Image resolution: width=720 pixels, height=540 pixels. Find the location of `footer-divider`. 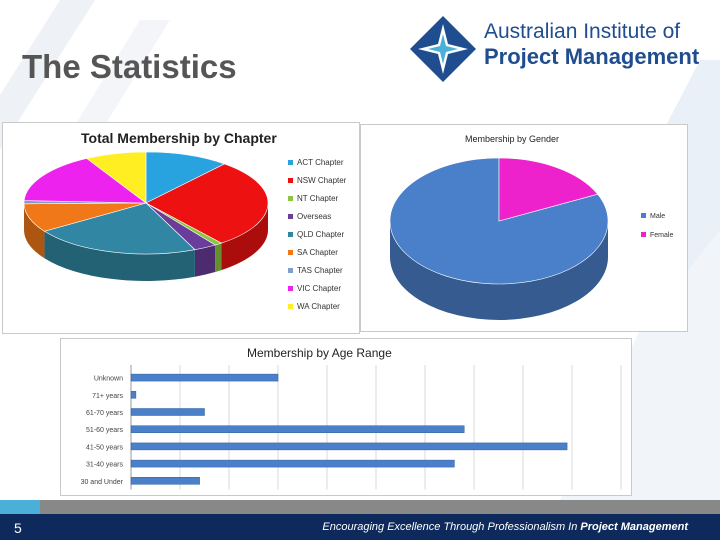

footer-divider is located at coordinates (360, 507).